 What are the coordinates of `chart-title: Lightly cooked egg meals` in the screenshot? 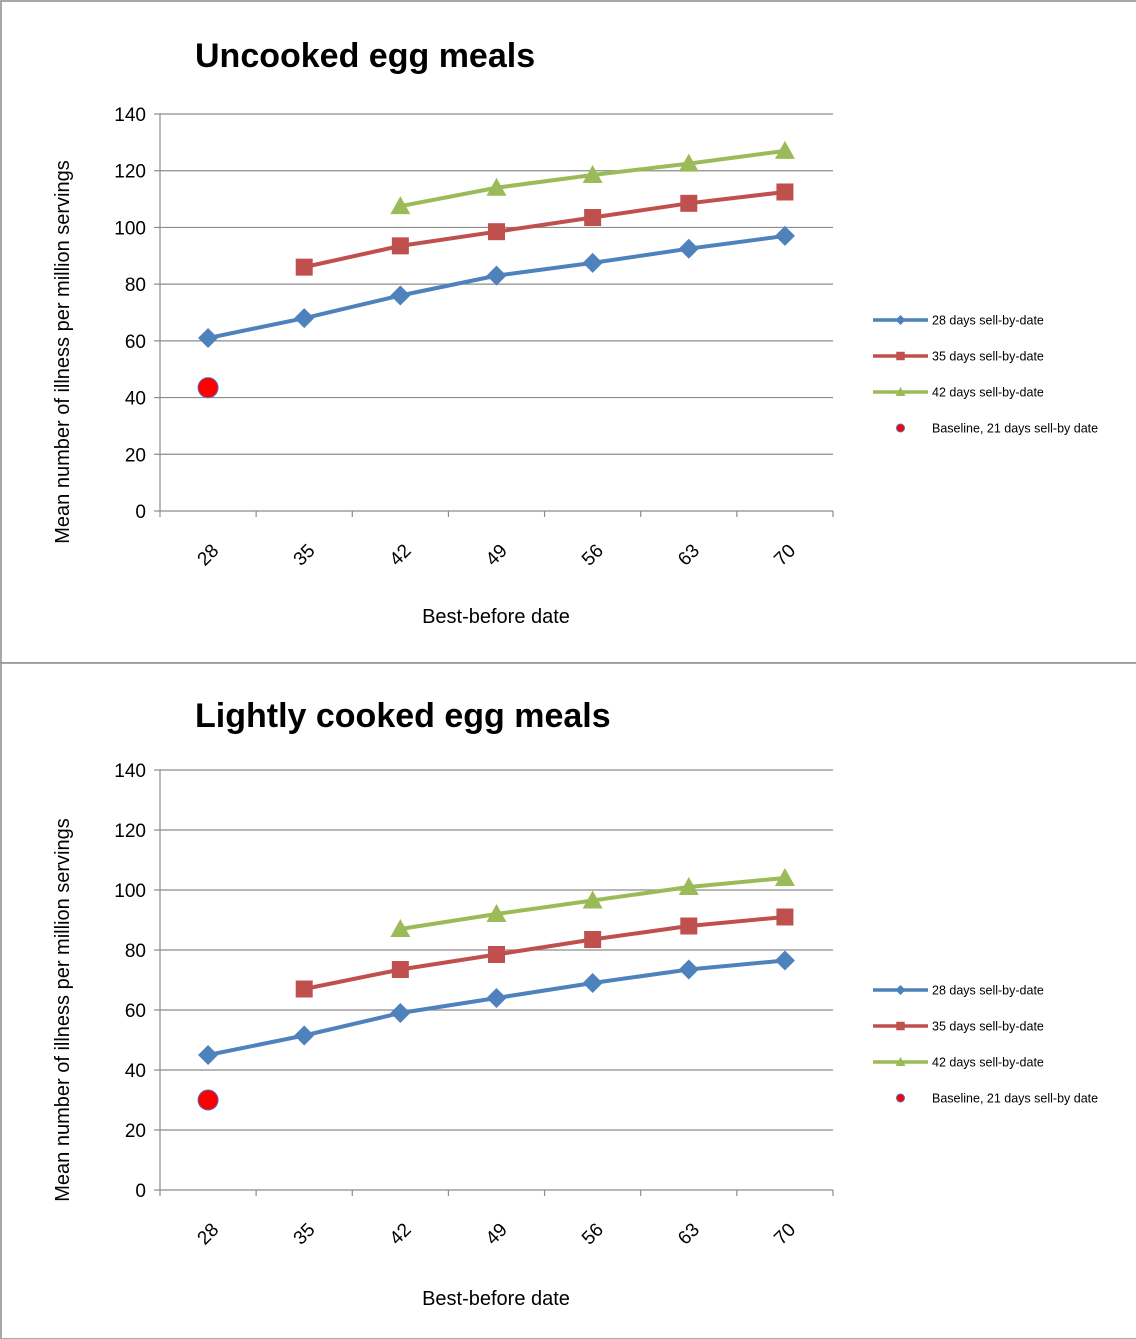 It's located at (403, 716).